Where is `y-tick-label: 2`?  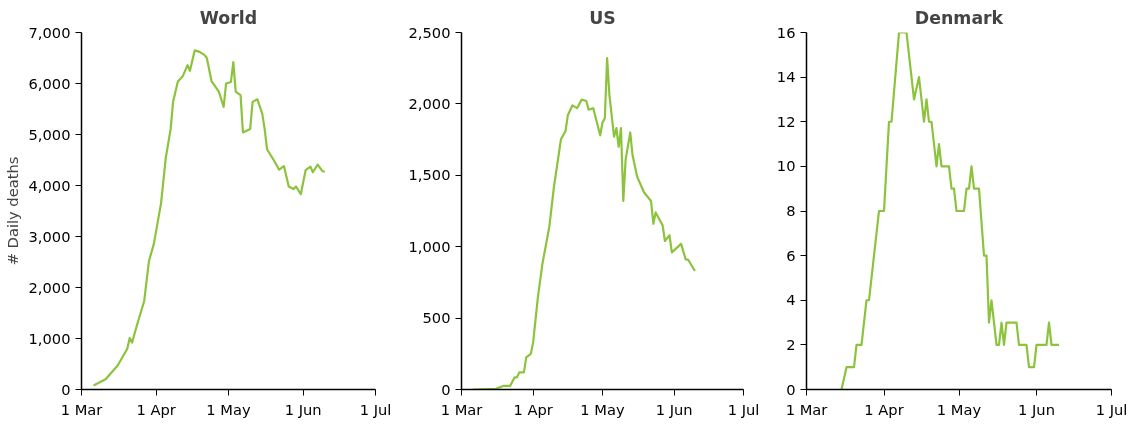
y-tick-label: 2 is located at coordinates (791, 344).